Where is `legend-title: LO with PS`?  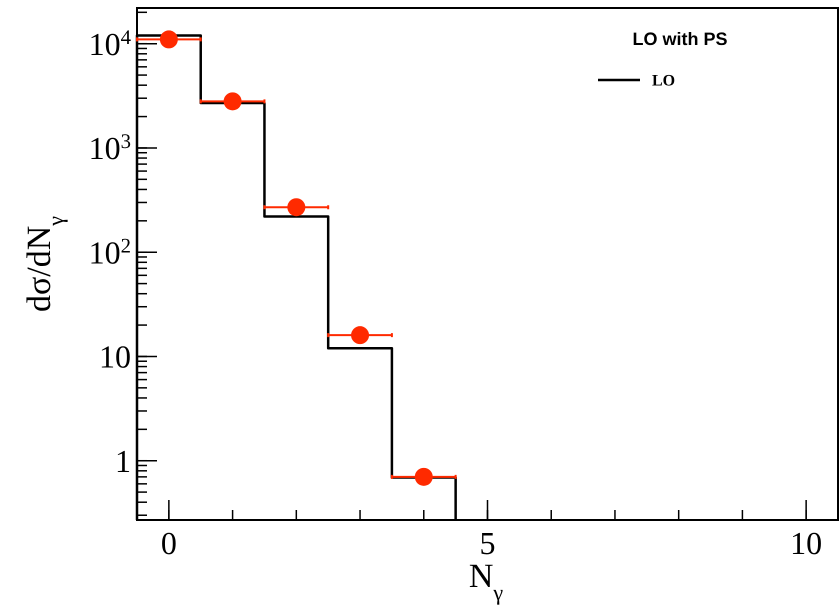 legend-title: LO with PS is located at coordinates (680, 39).